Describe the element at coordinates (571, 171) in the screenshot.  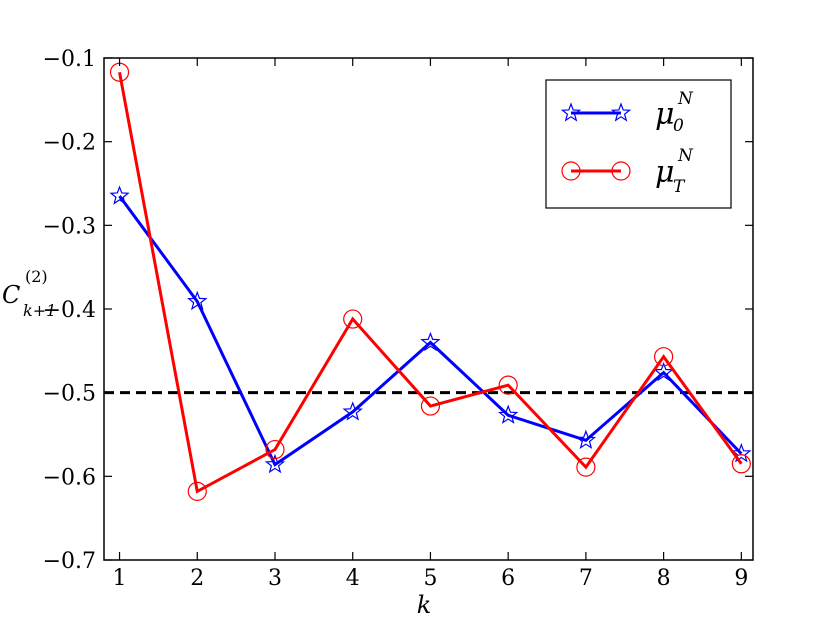
I see `legend-sample-marker-1-a` at that location.